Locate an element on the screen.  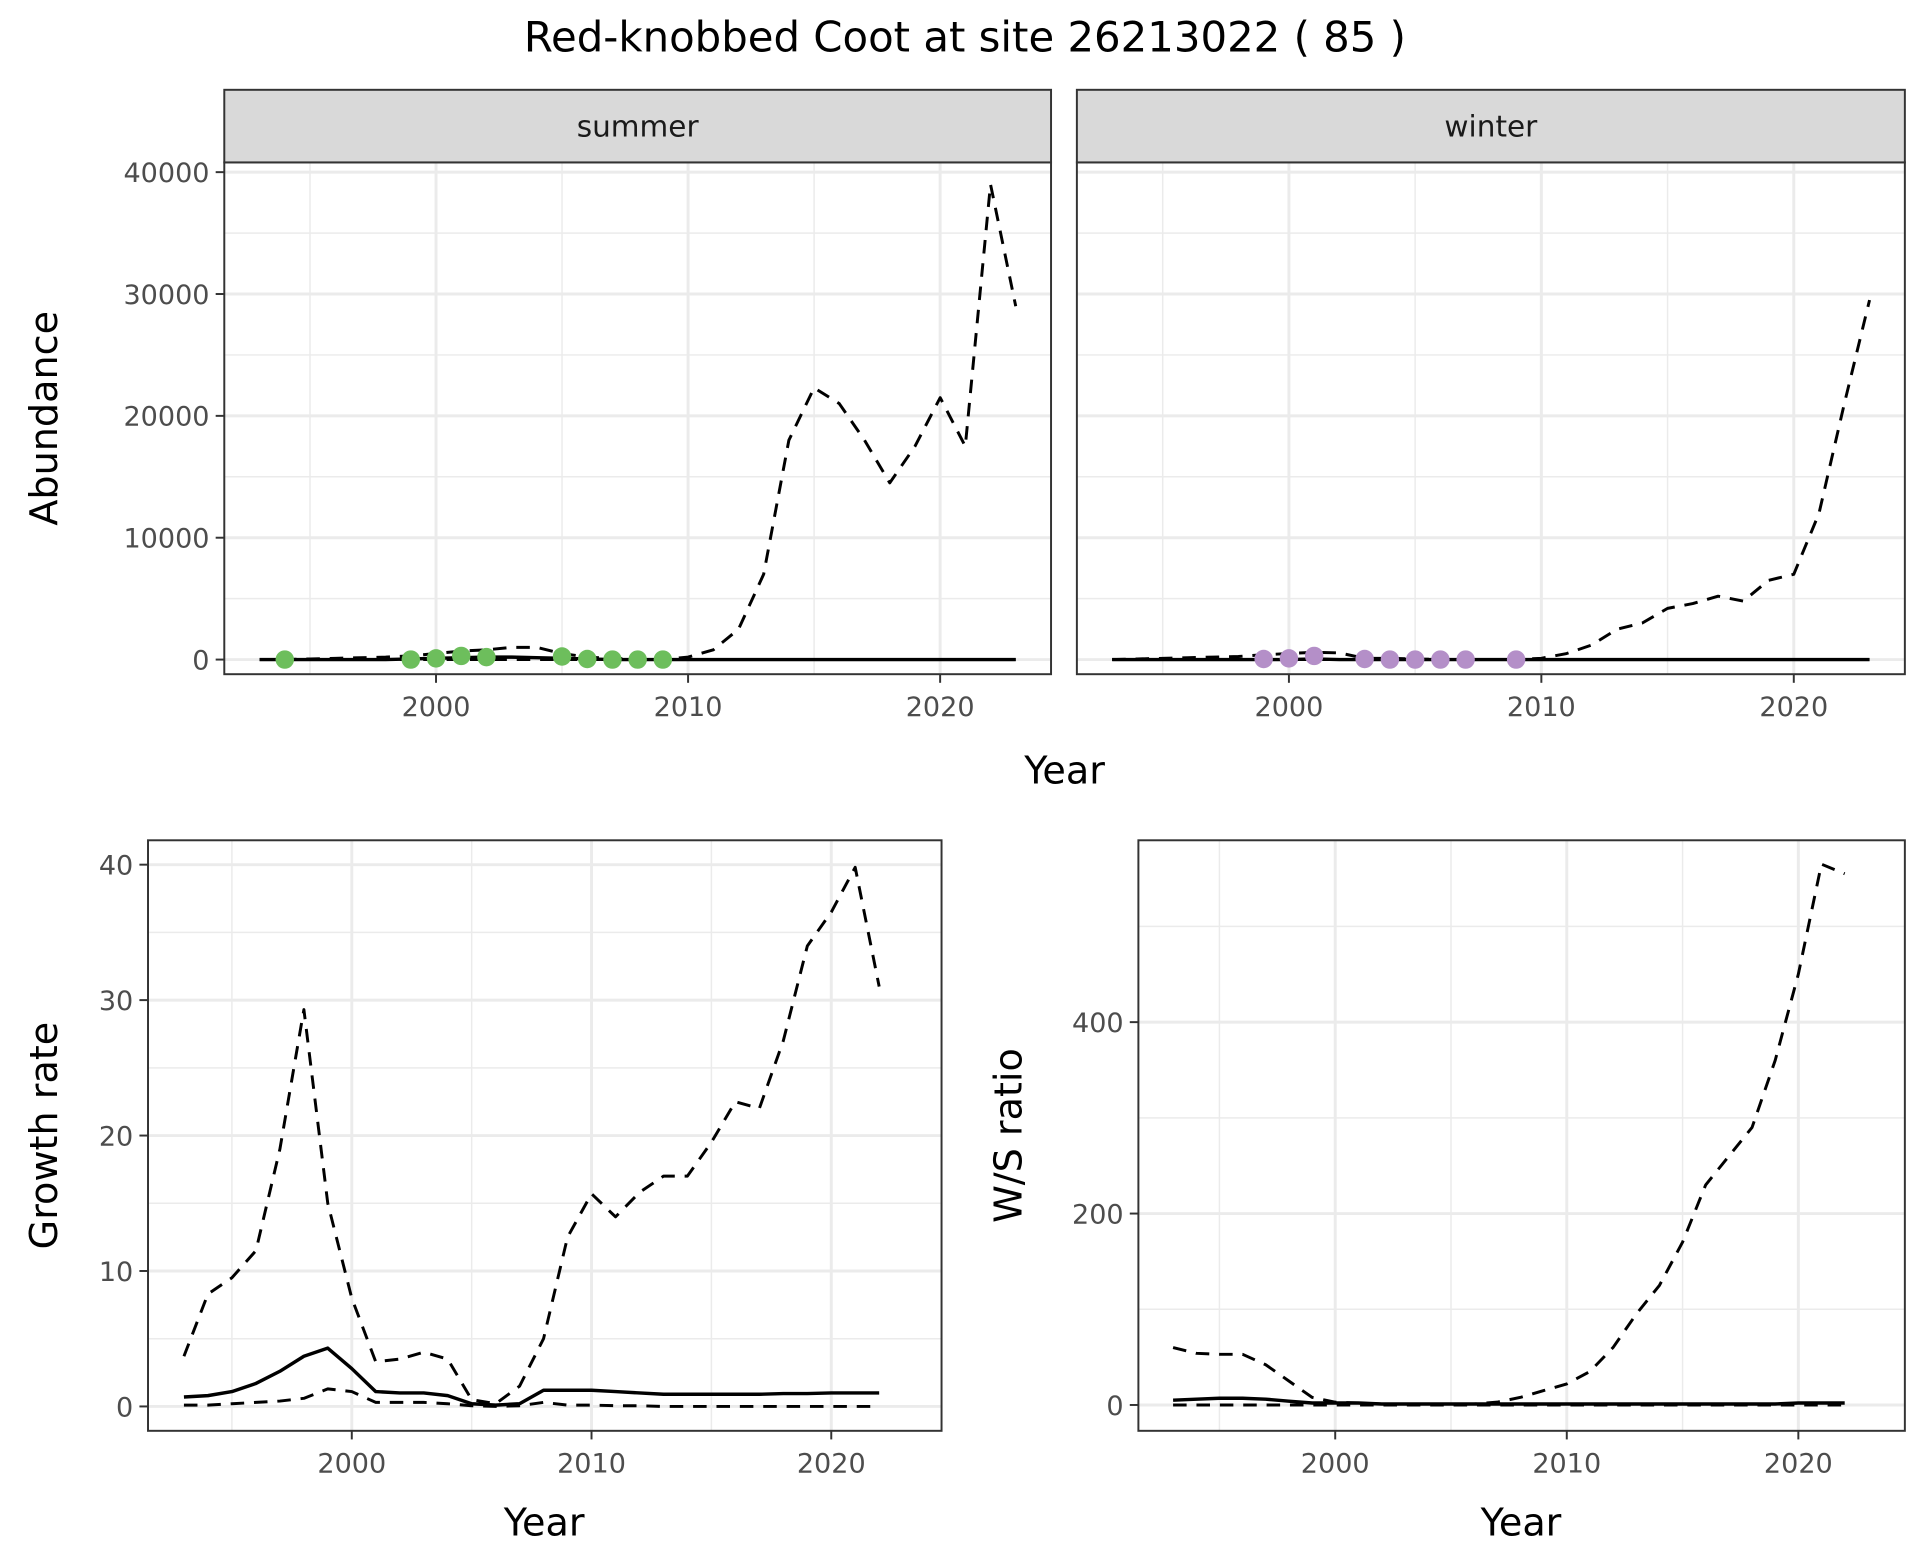
abundance-summer-y-tick-label: 40000 is located at coordinates (166, 173).